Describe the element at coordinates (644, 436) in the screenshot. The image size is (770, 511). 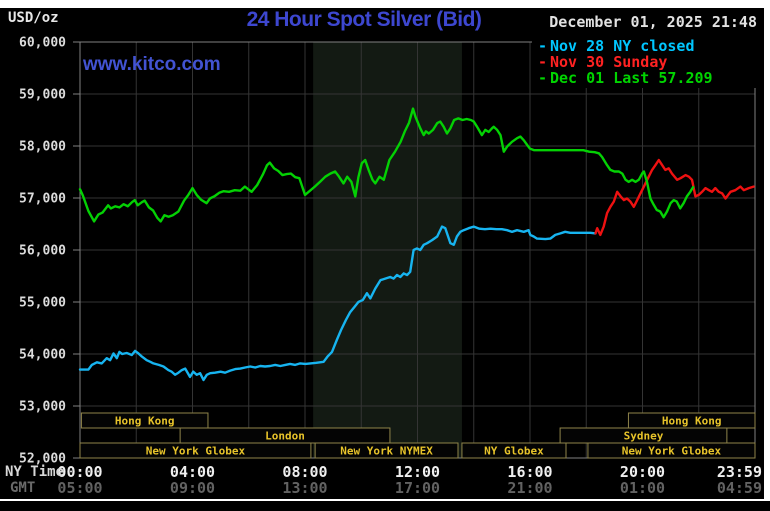
I see `session-label: Sydney` at that location.